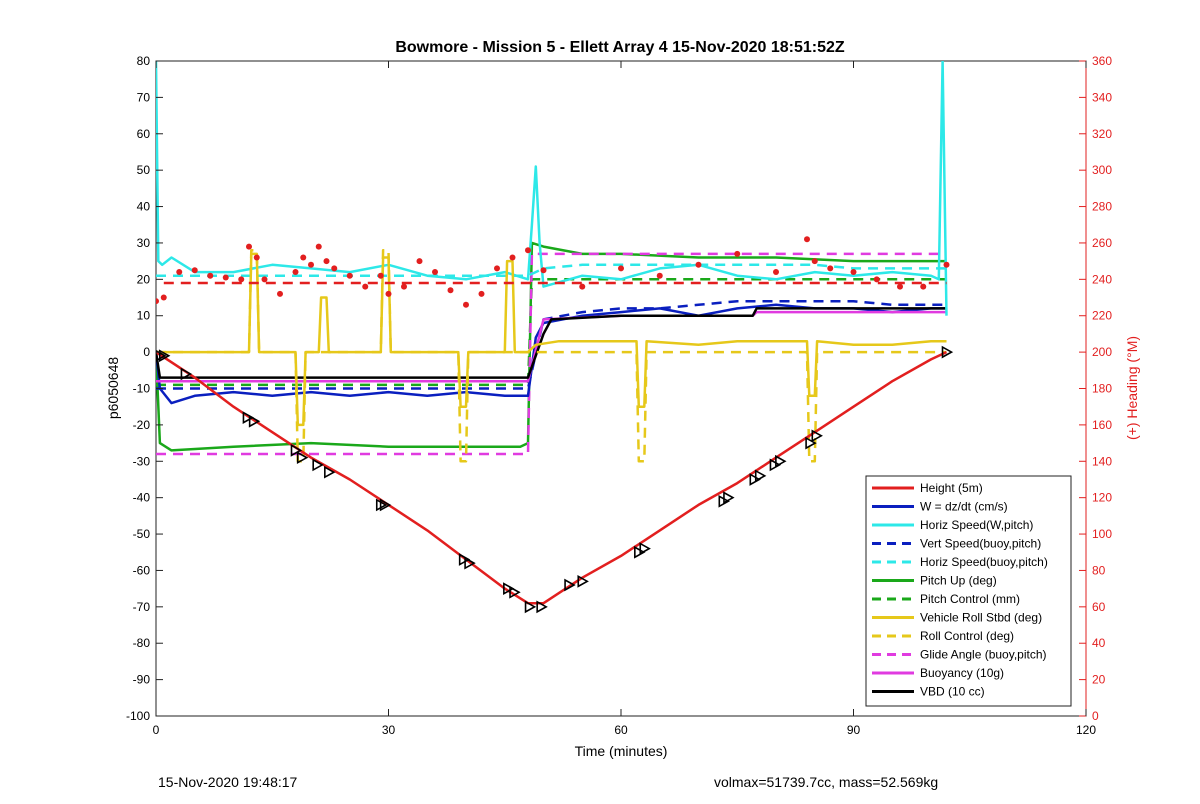 The height and width of the screenshot is (804, 1200). I want to click on y-tick-label: -20, so click(142, 425).